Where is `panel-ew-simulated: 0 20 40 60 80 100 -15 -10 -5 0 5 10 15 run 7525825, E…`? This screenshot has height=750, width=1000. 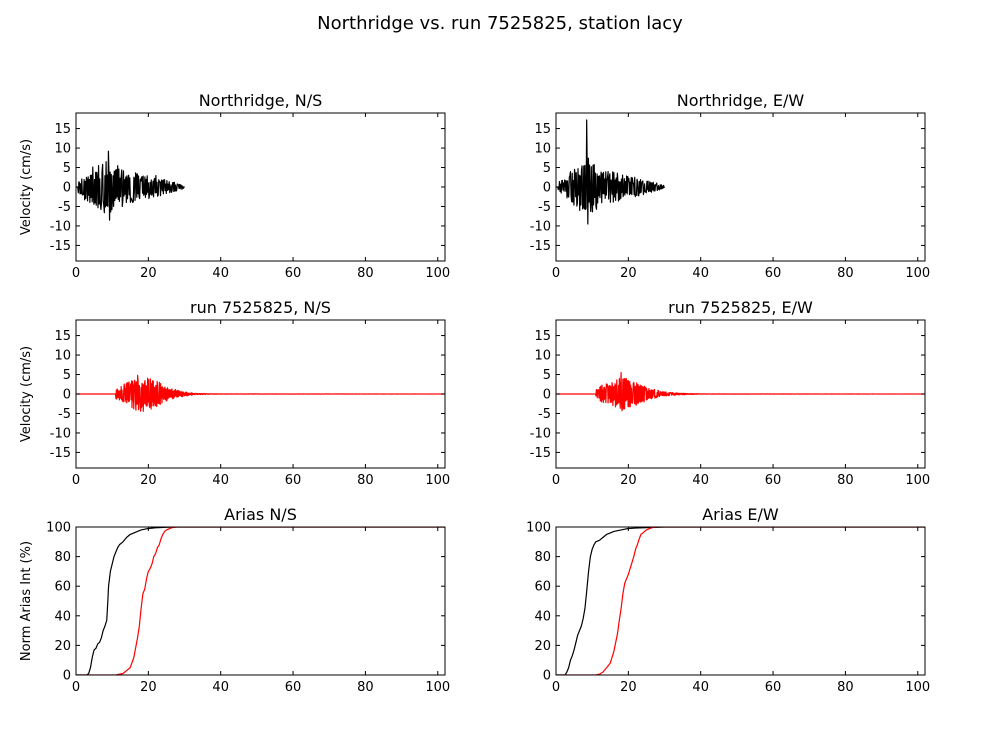
panel-ew-simulated: 0 20 40 60 80 100 -15 -10 -5 0 5 10 15 run 7525825, E… is located at coordinates (730, 393).